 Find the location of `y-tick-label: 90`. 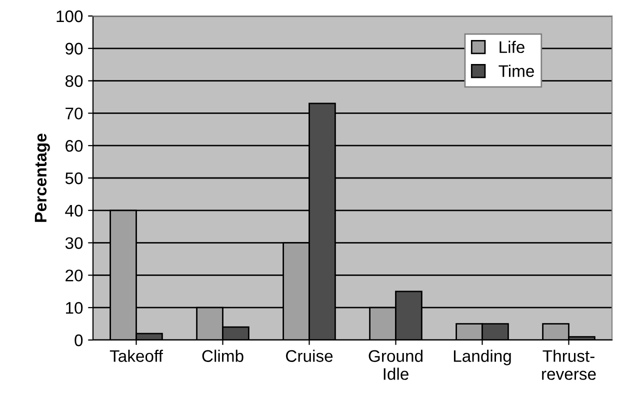

y-tick-label: 90 is located at coordinates (74, 48).